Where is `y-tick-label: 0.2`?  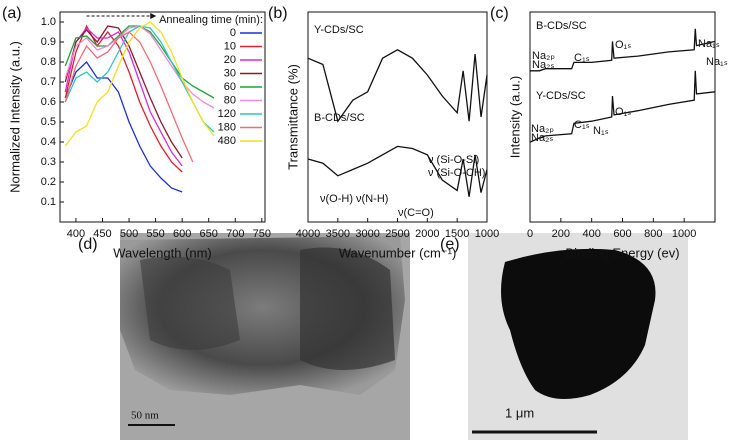
y-tick-label: 0.2 is located at coordinates (48, 182).